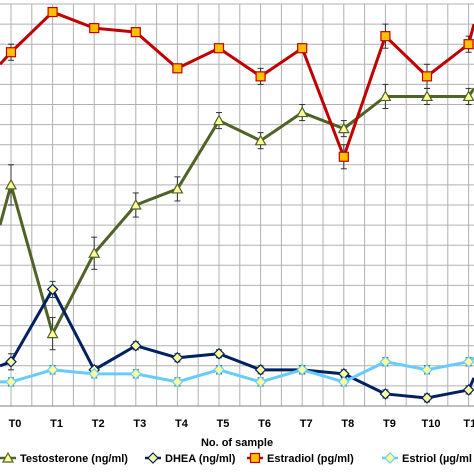 The height and width of the screenshot is (474, 474). I want to click on x-tick-label: T7, so click(306, 424).